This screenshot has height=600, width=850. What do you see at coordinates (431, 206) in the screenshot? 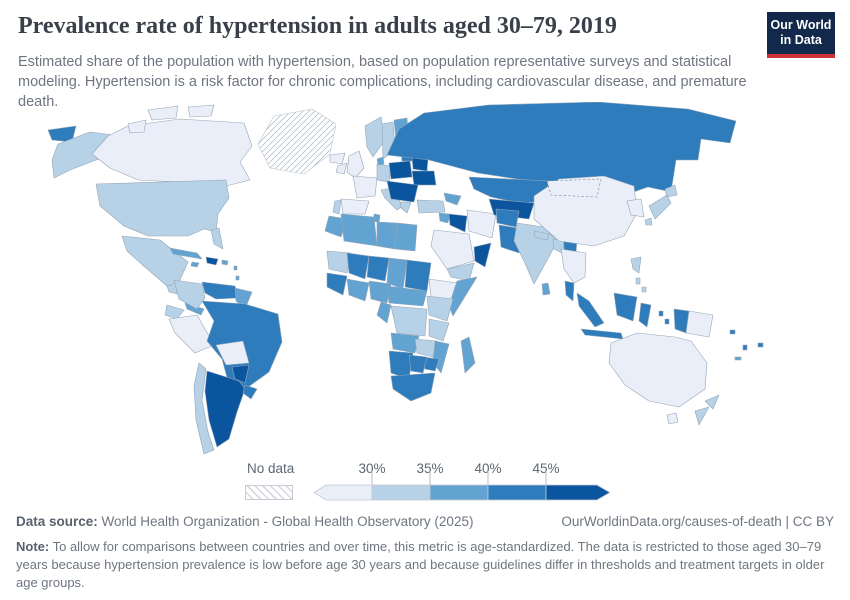
I see `region-turkey` at bounding box center [431, 206].